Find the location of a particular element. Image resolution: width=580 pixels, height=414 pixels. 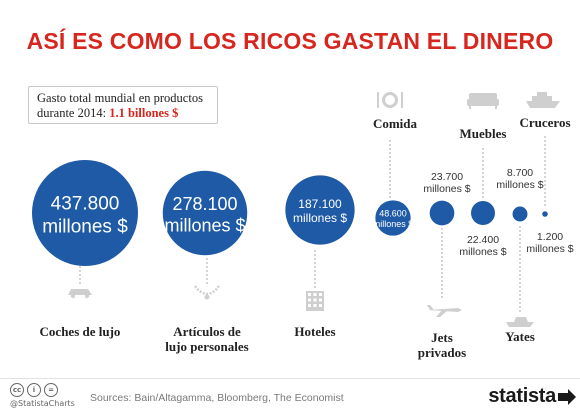

hoteles-category-label: Hoteles is located at coordinates (314, 331).